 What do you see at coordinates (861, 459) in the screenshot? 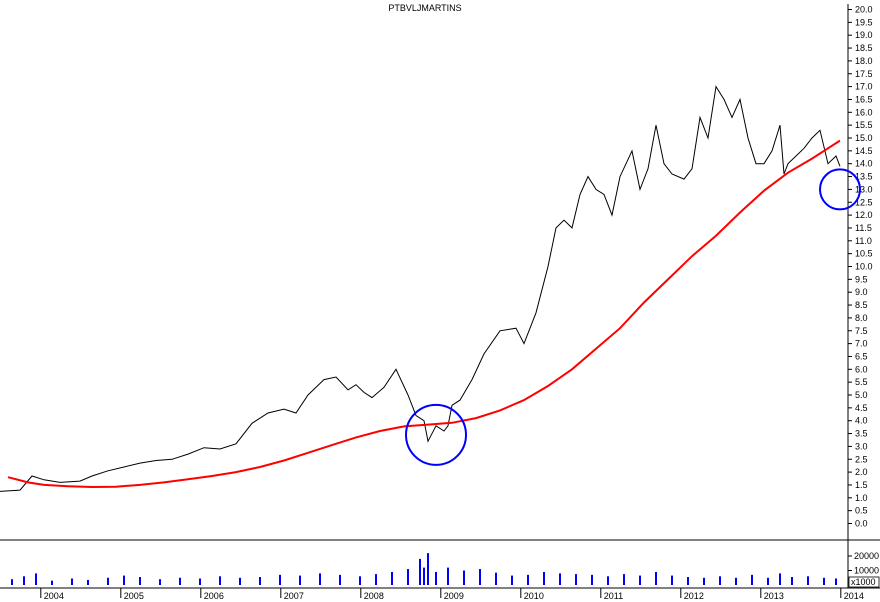
I see `price-tick-label: 2.5` at bounding box center [861, 459].